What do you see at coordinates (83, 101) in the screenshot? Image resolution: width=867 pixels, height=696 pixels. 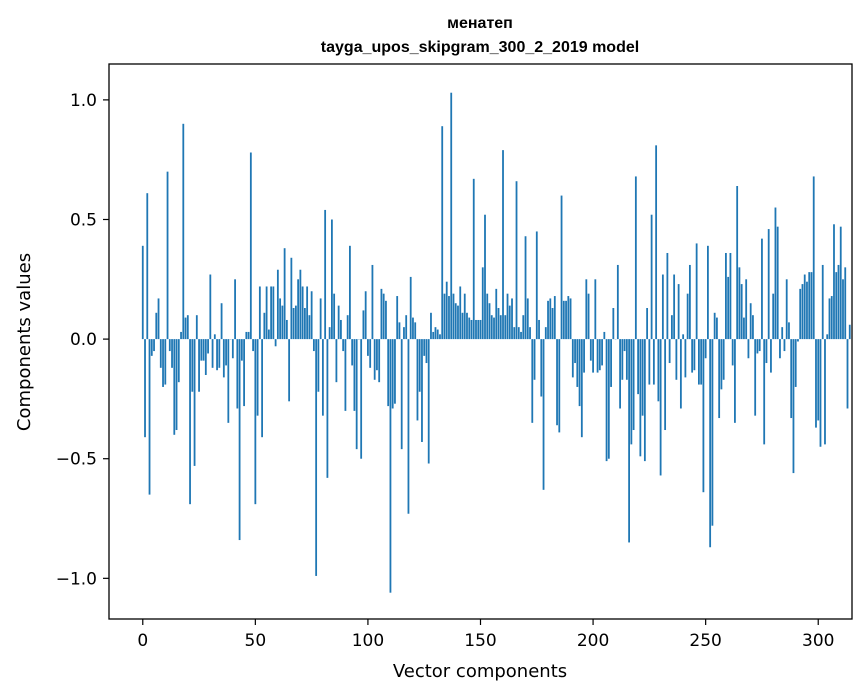 I see `y-tick-label: 1.0` at bounding box center [83, 101].